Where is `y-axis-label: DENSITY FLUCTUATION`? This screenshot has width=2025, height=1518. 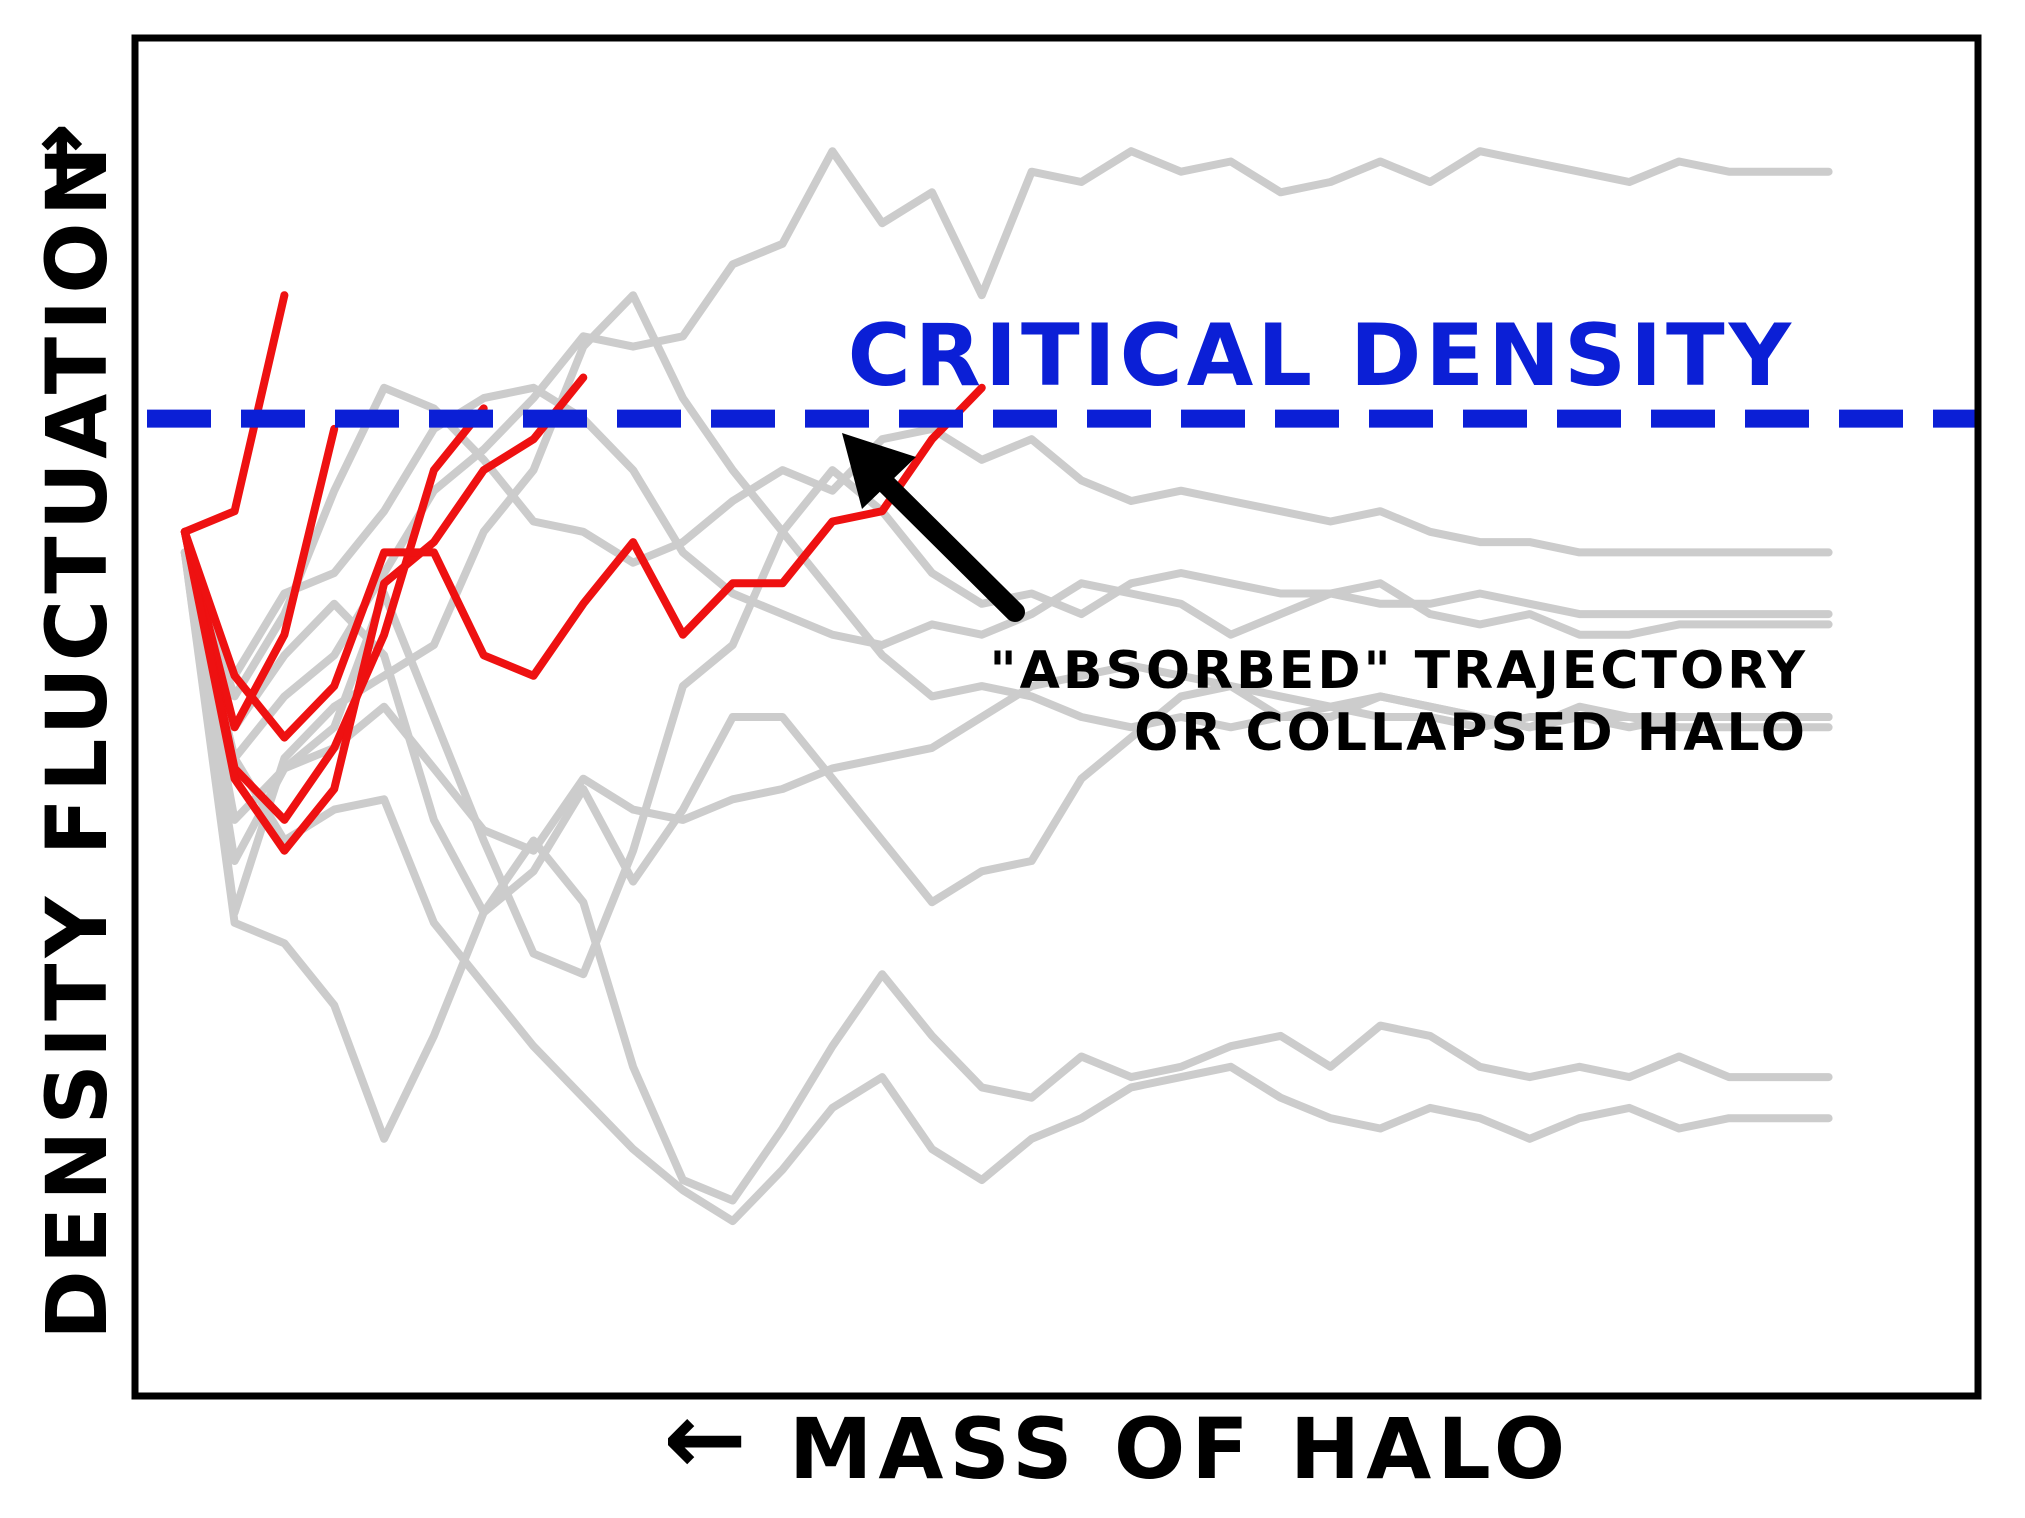
y-axis-label: DENSITY FLUCTUATION is located at coordinates (77, 740).